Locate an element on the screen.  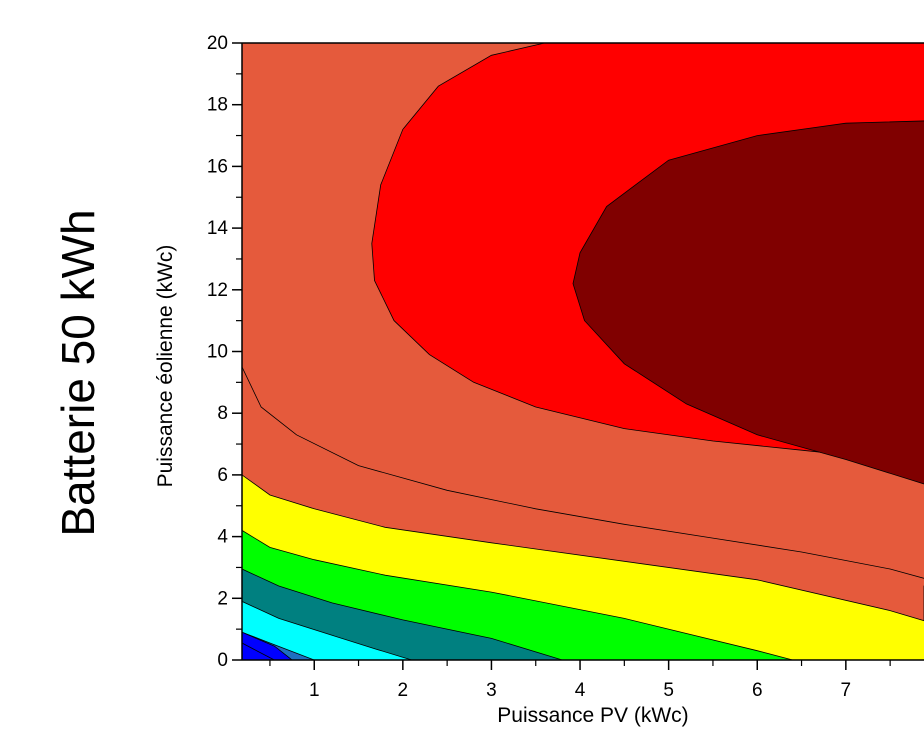
x-tick-label: 7 is located at coordinates (846, 690).